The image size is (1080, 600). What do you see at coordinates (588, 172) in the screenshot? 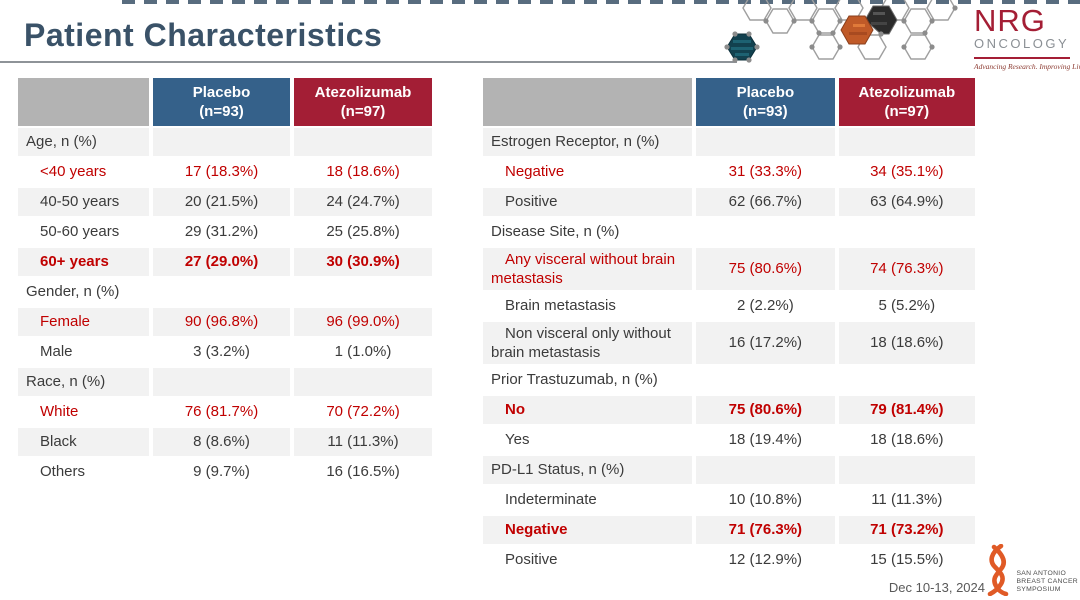
I see `row-label: Negative` at bounding box center [588, 172].